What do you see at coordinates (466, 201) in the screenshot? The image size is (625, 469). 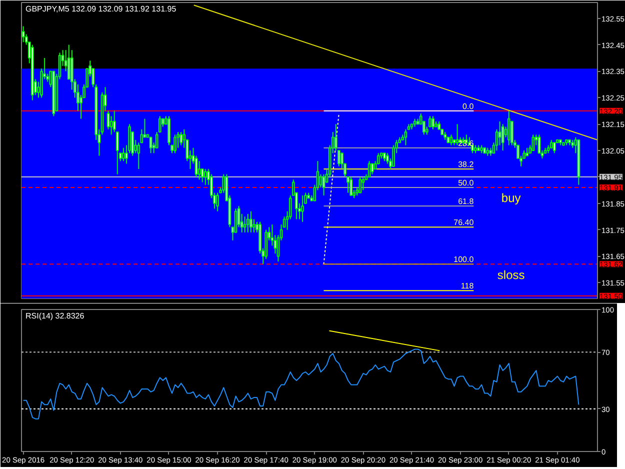 I see `series-label: 61.8` at bounding box center [466, 201].